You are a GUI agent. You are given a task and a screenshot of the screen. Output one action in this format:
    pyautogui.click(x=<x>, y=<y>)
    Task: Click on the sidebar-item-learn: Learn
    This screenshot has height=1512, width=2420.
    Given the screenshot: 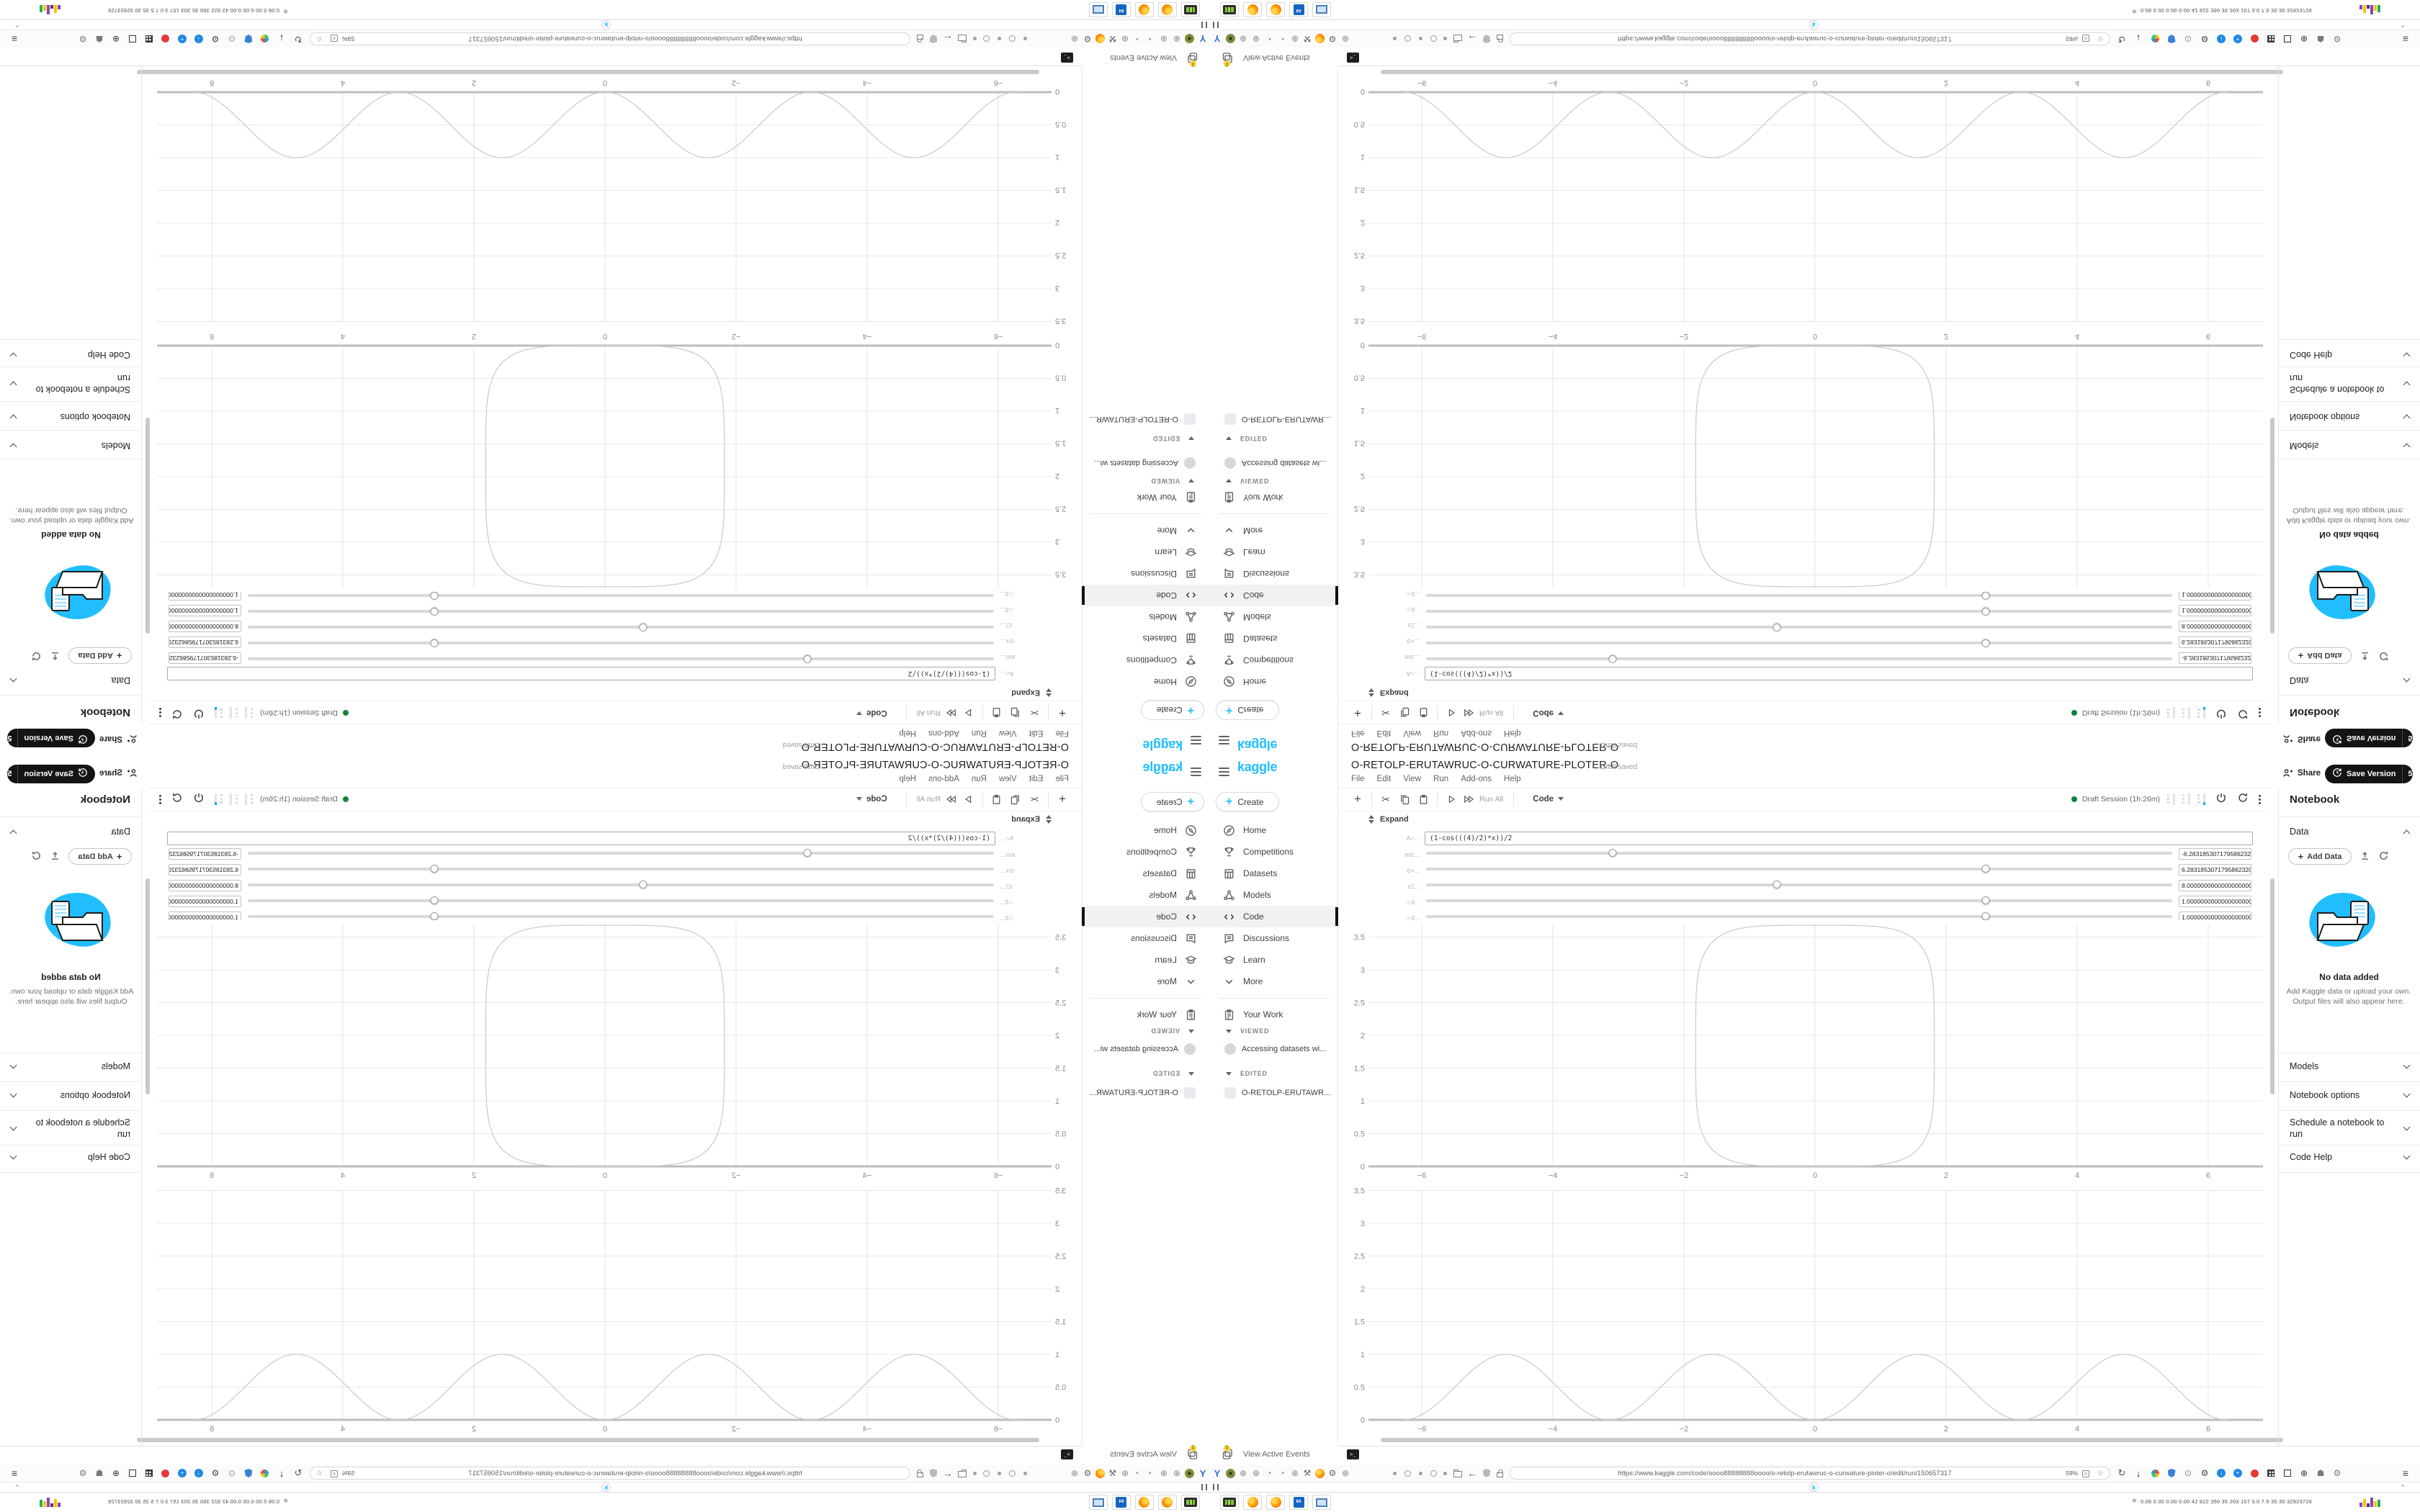 What is the action you would take?
    pyautogui.click(x=1274, y=552)
    